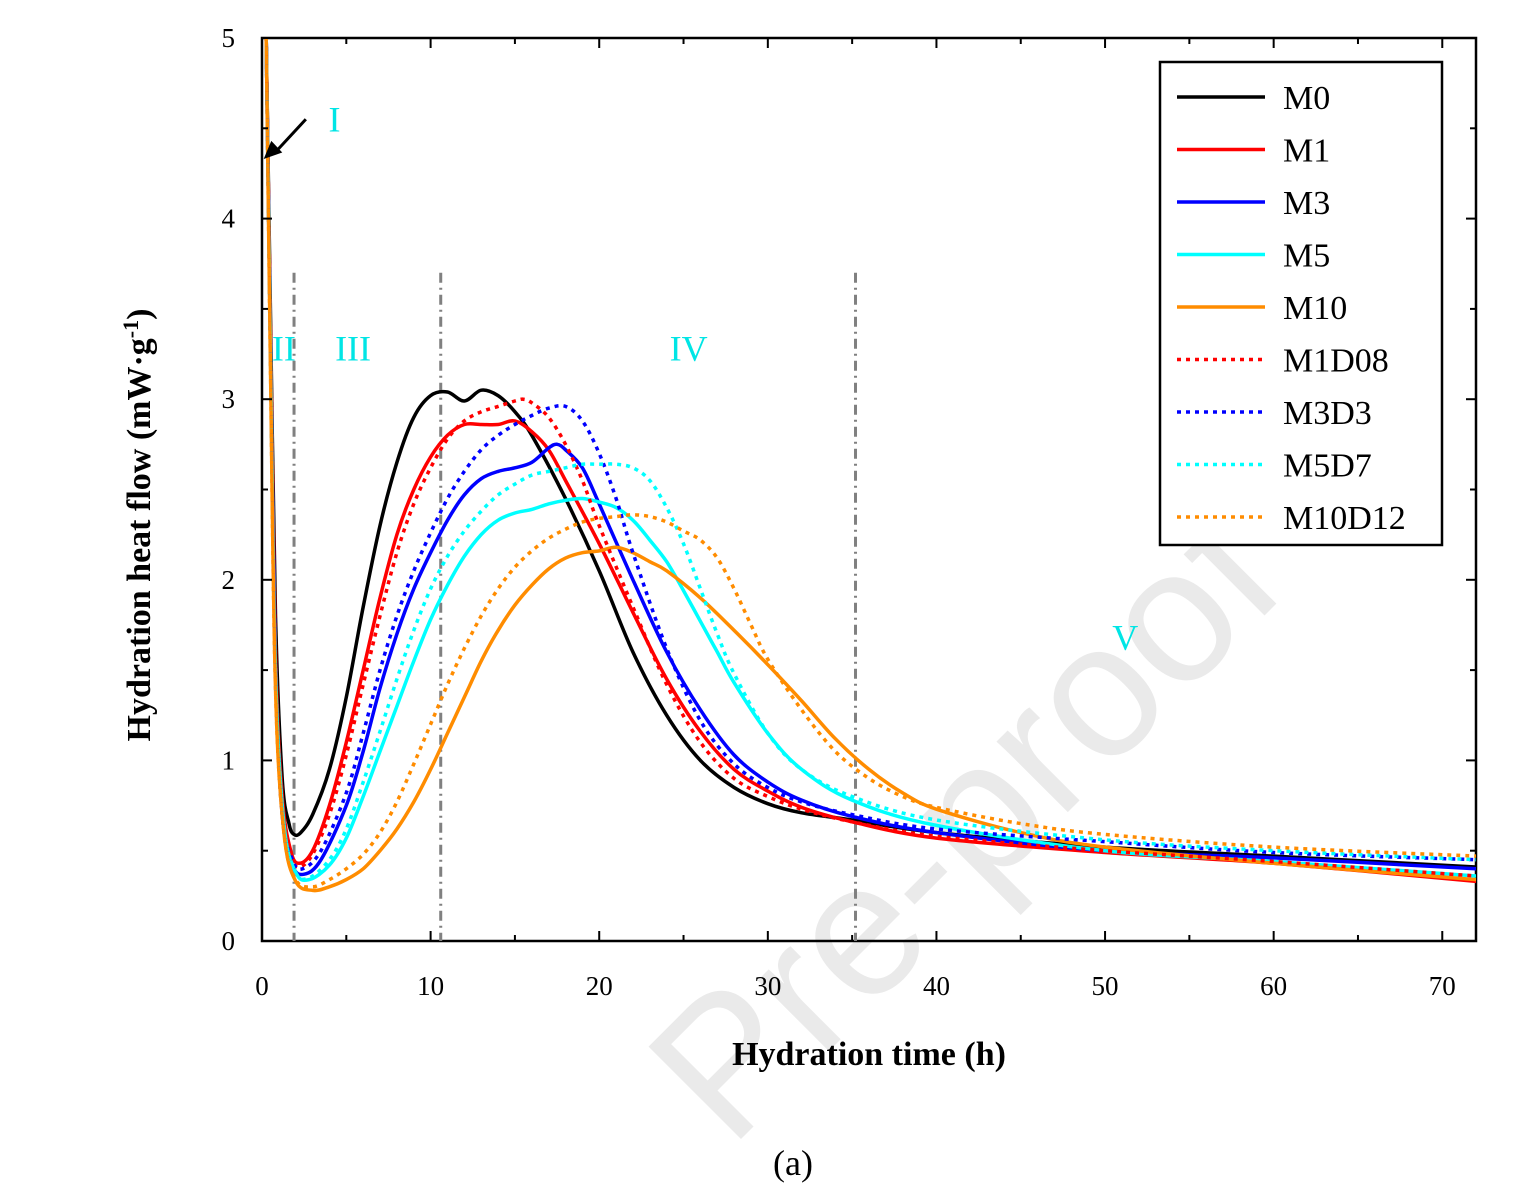 The height and width of the screenshot is (1199, 1536). What do you see at coordinates (1273, 986) in the screenshot?
I see `x-tick-label: 60` at bounding box center [1273, 986].